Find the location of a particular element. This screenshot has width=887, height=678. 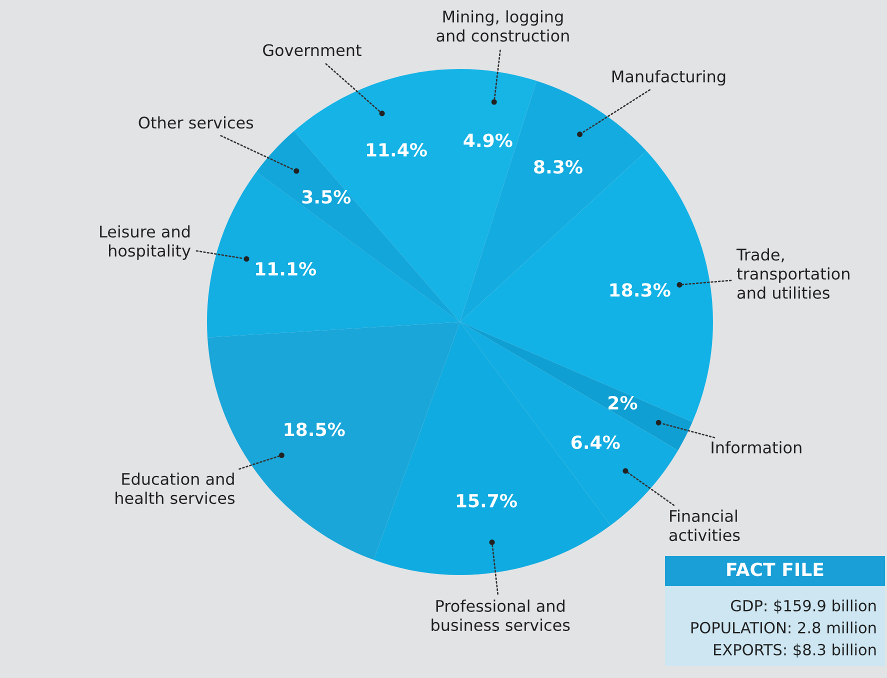

data-label: 18.3% is located at coordinates (640, 290).